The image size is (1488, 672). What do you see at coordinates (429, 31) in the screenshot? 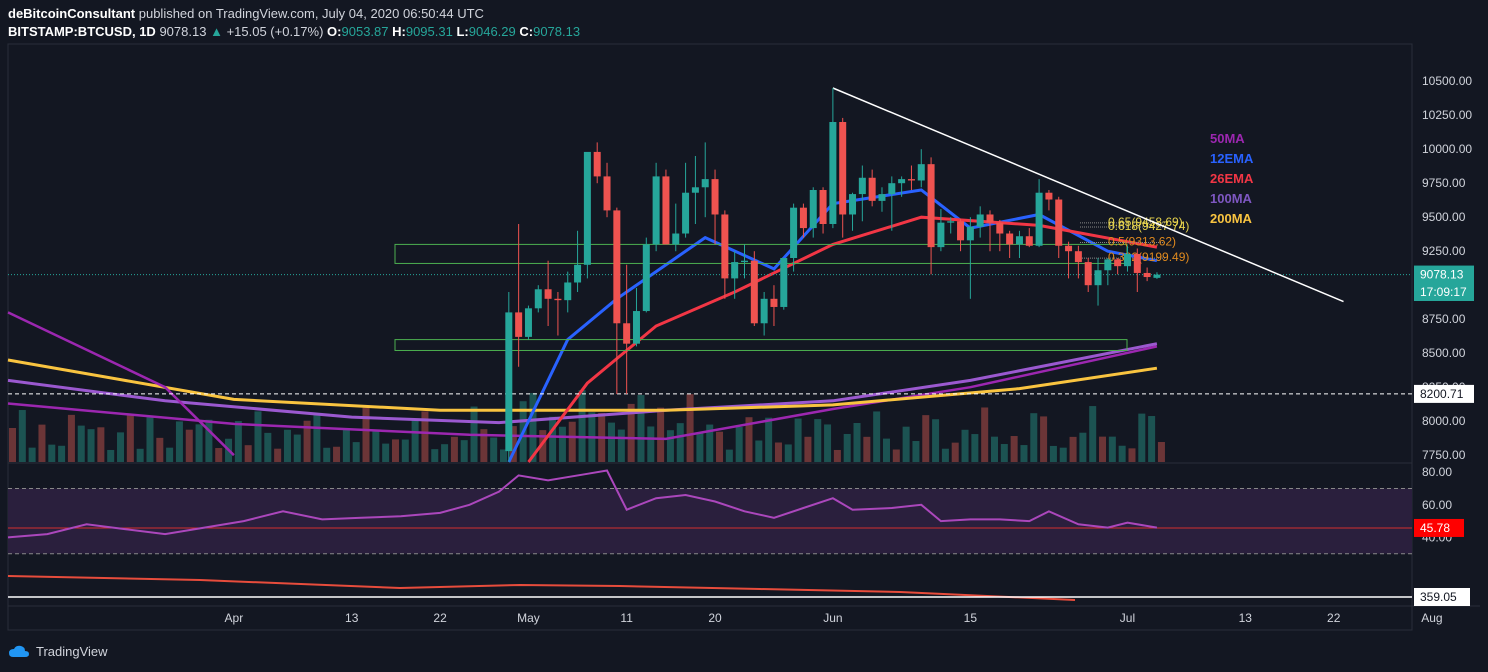
I see `high-value: 9095.31` at bounding box center [429, 31].